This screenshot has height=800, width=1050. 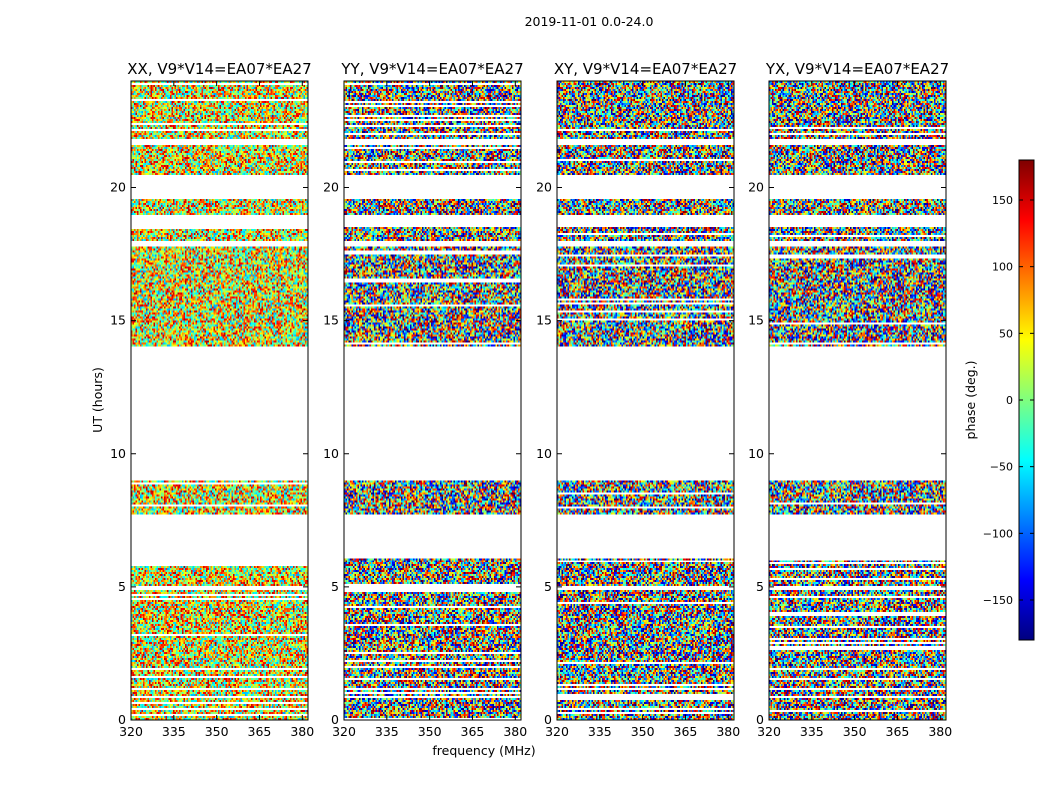 What do you see at coordinates (970, 400) in the screenshot?
I see `colorbar-label: phase (deg.)` at bounding box center [970, 400].